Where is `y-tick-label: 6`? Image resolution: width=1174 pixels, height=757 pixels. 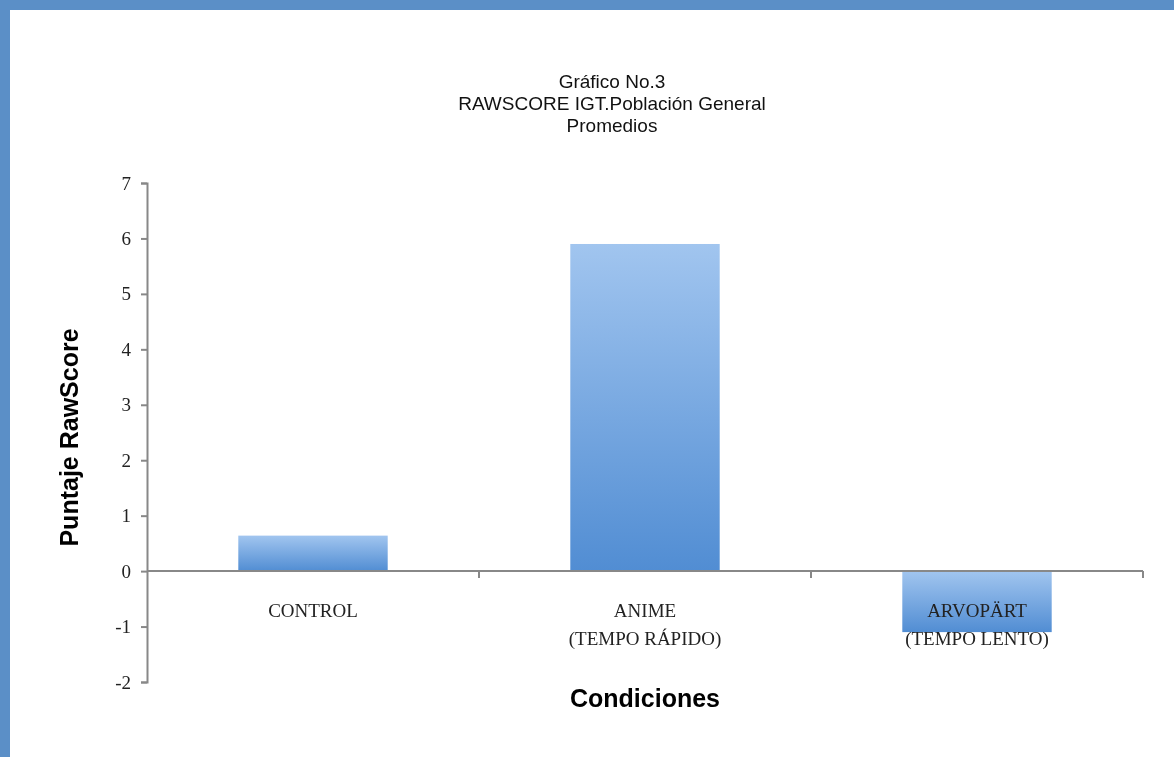 y-tick-label: 6 is located at coordinates (126, 239).